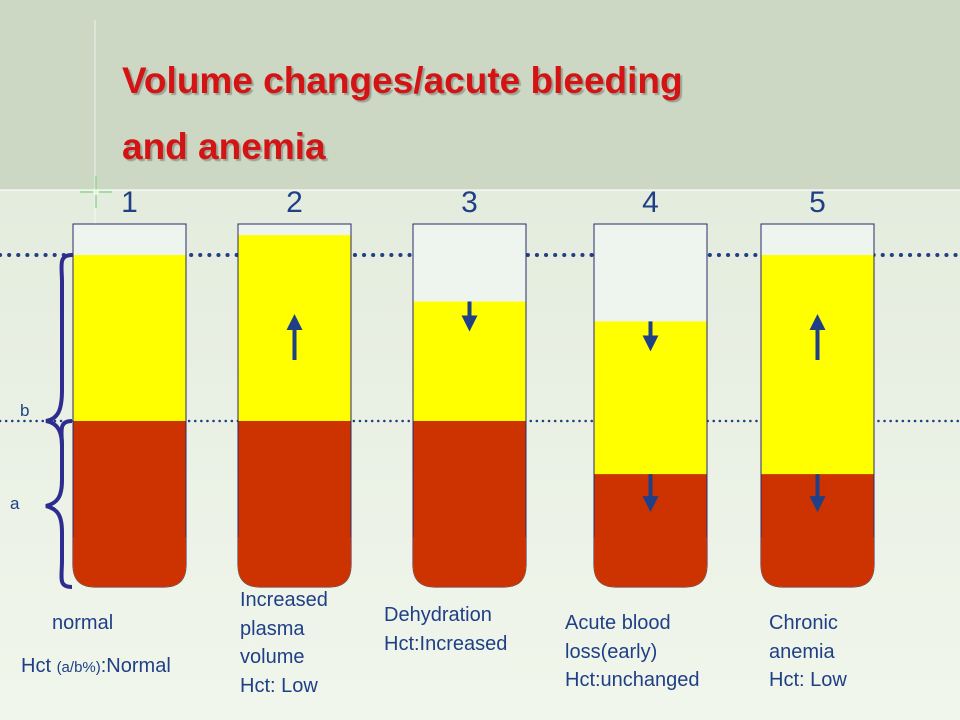  Describe the element at coordinates (402, 80) in the screenshot. I see `slide-title-line-1: Volume changes/acute bleeding` at that location.